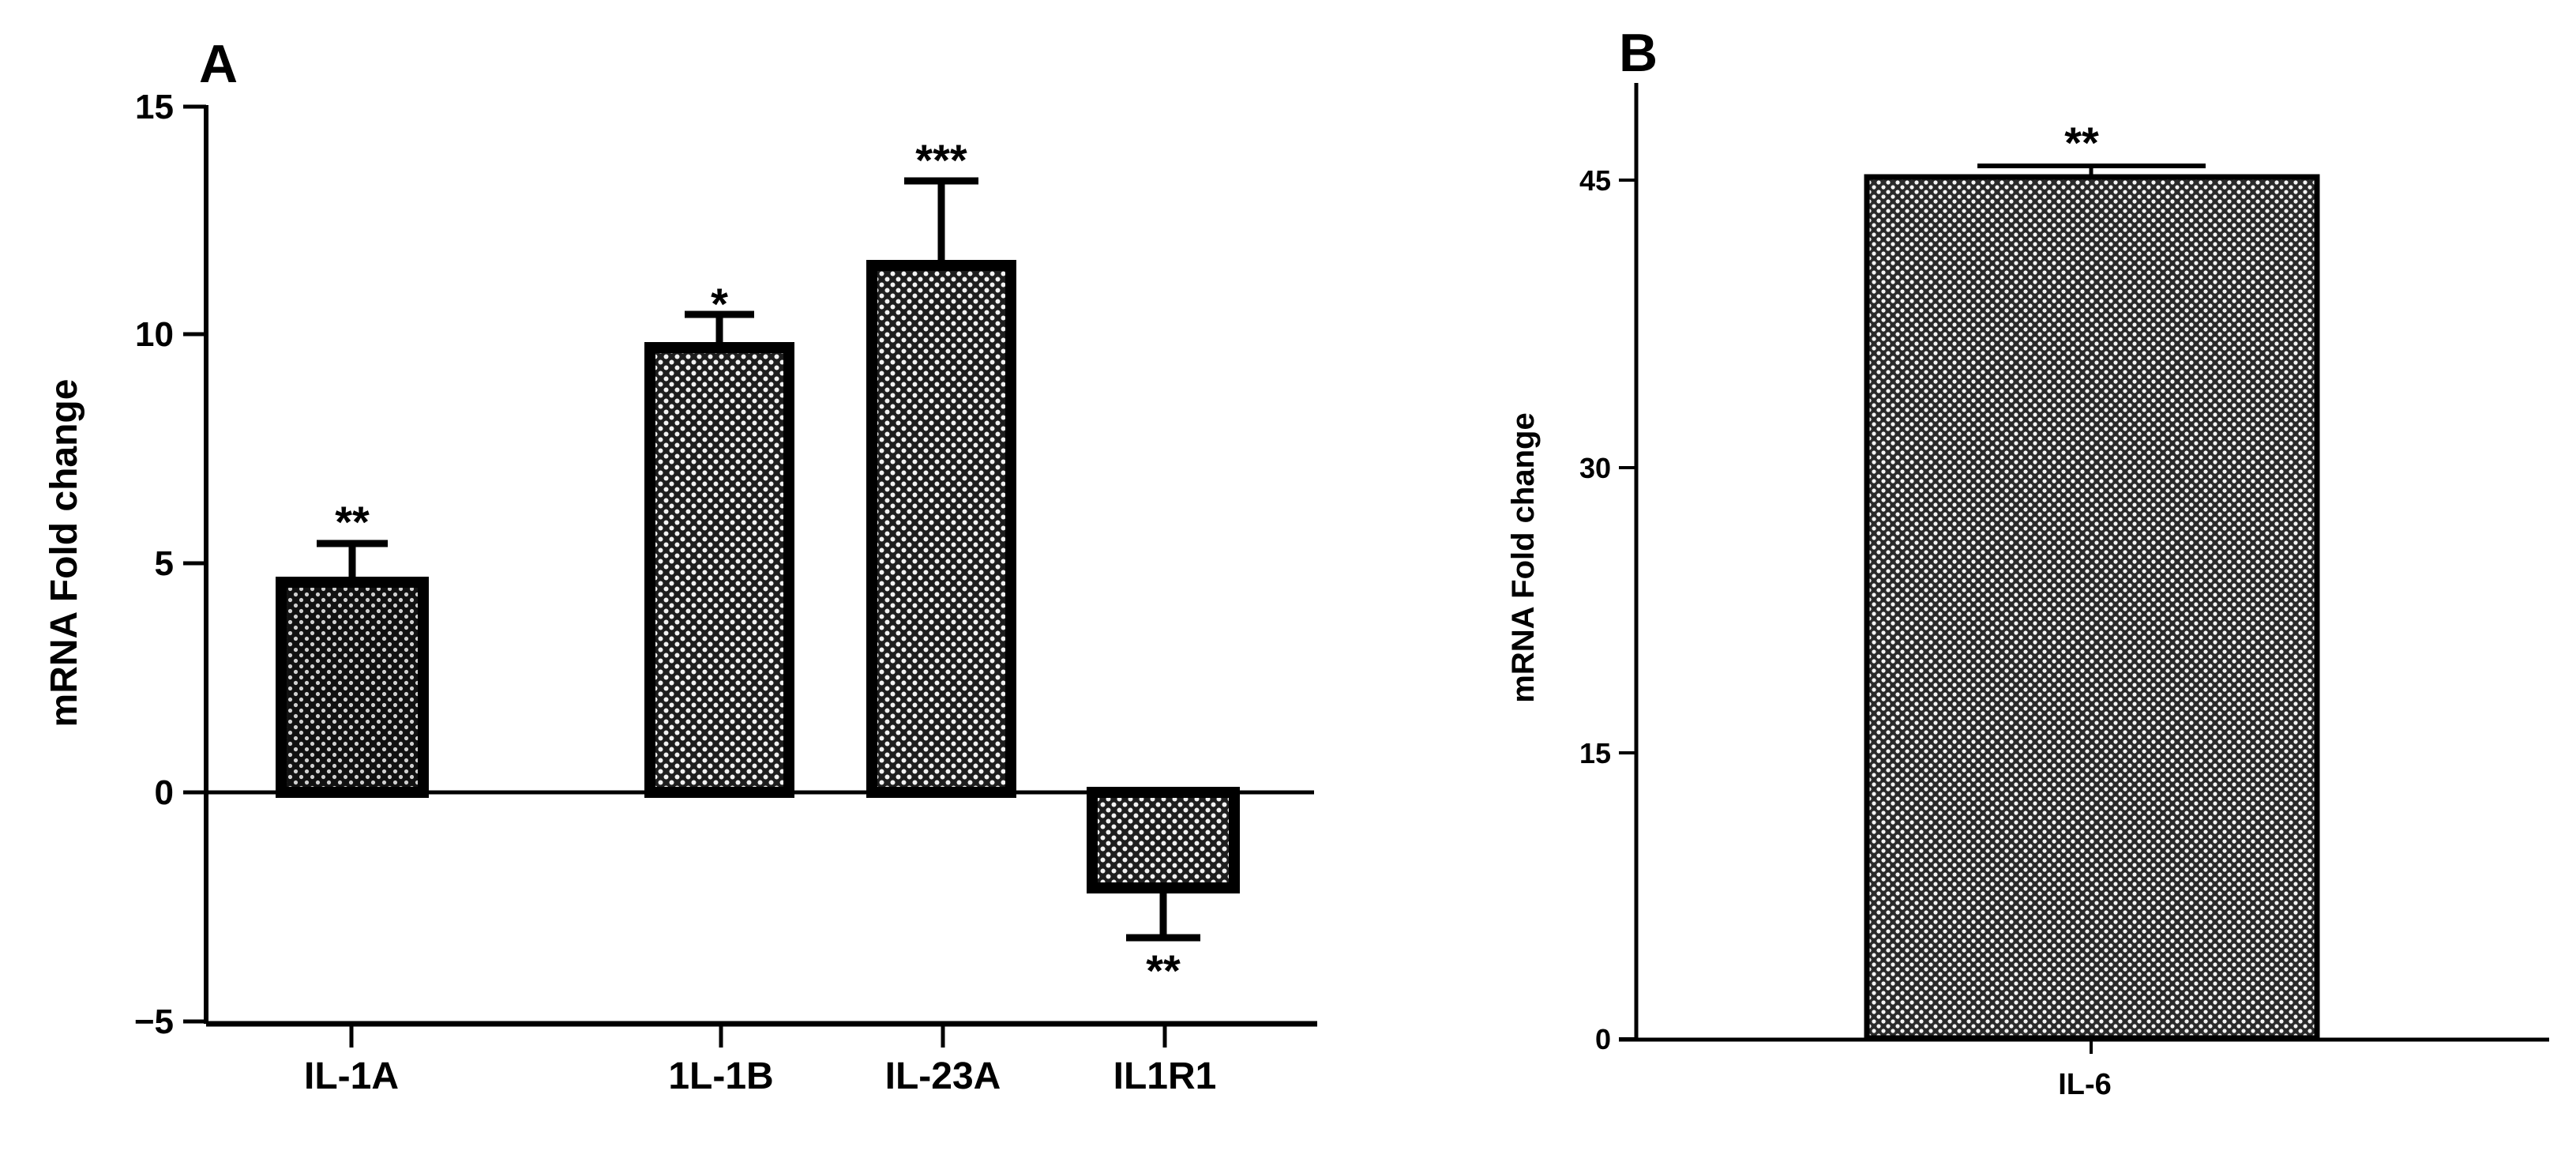 This screenshot has height=1151, width=2576. What do you see at coordinates (64, 553) in the screenshot?
I see `y-axis-title-a: mRNA Fold change` at bounding box center [64, 553].